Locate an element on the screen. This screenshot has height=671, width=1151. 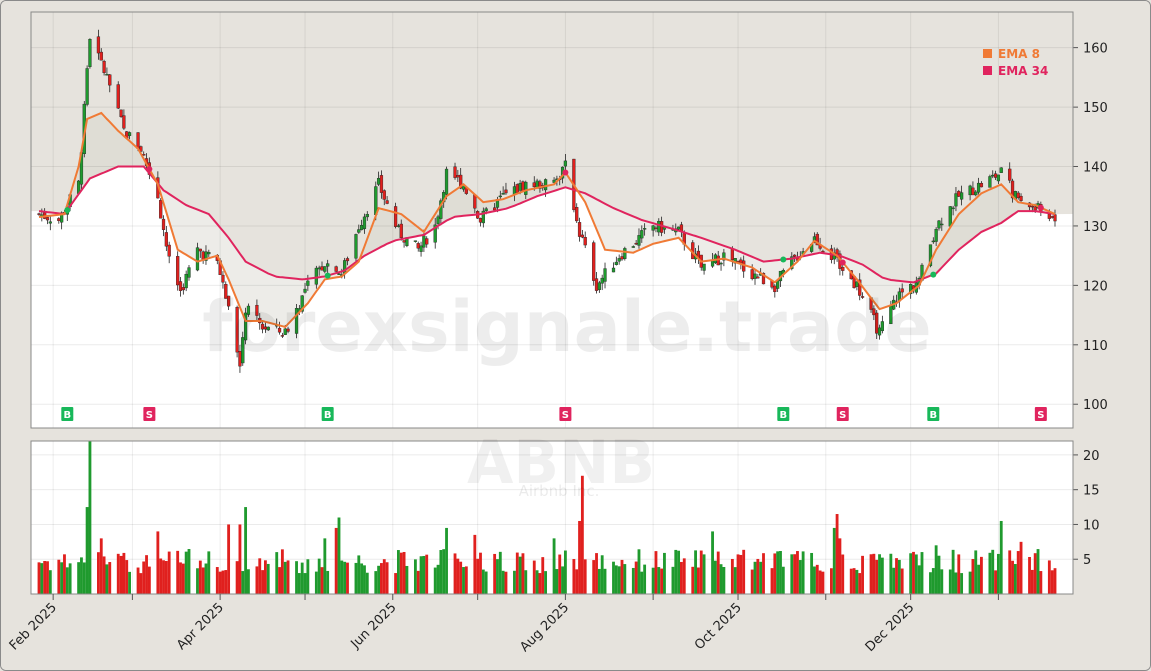
buy-signal-dot is located at coordinates (783, 259).